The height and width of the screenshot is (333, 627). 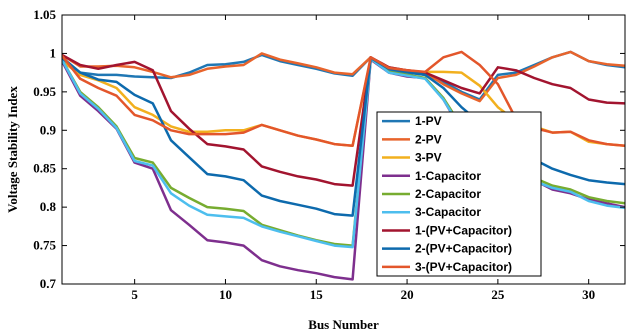 I want to click on legend-label-4: 1-Capacitor, so click(x=448, y=176).